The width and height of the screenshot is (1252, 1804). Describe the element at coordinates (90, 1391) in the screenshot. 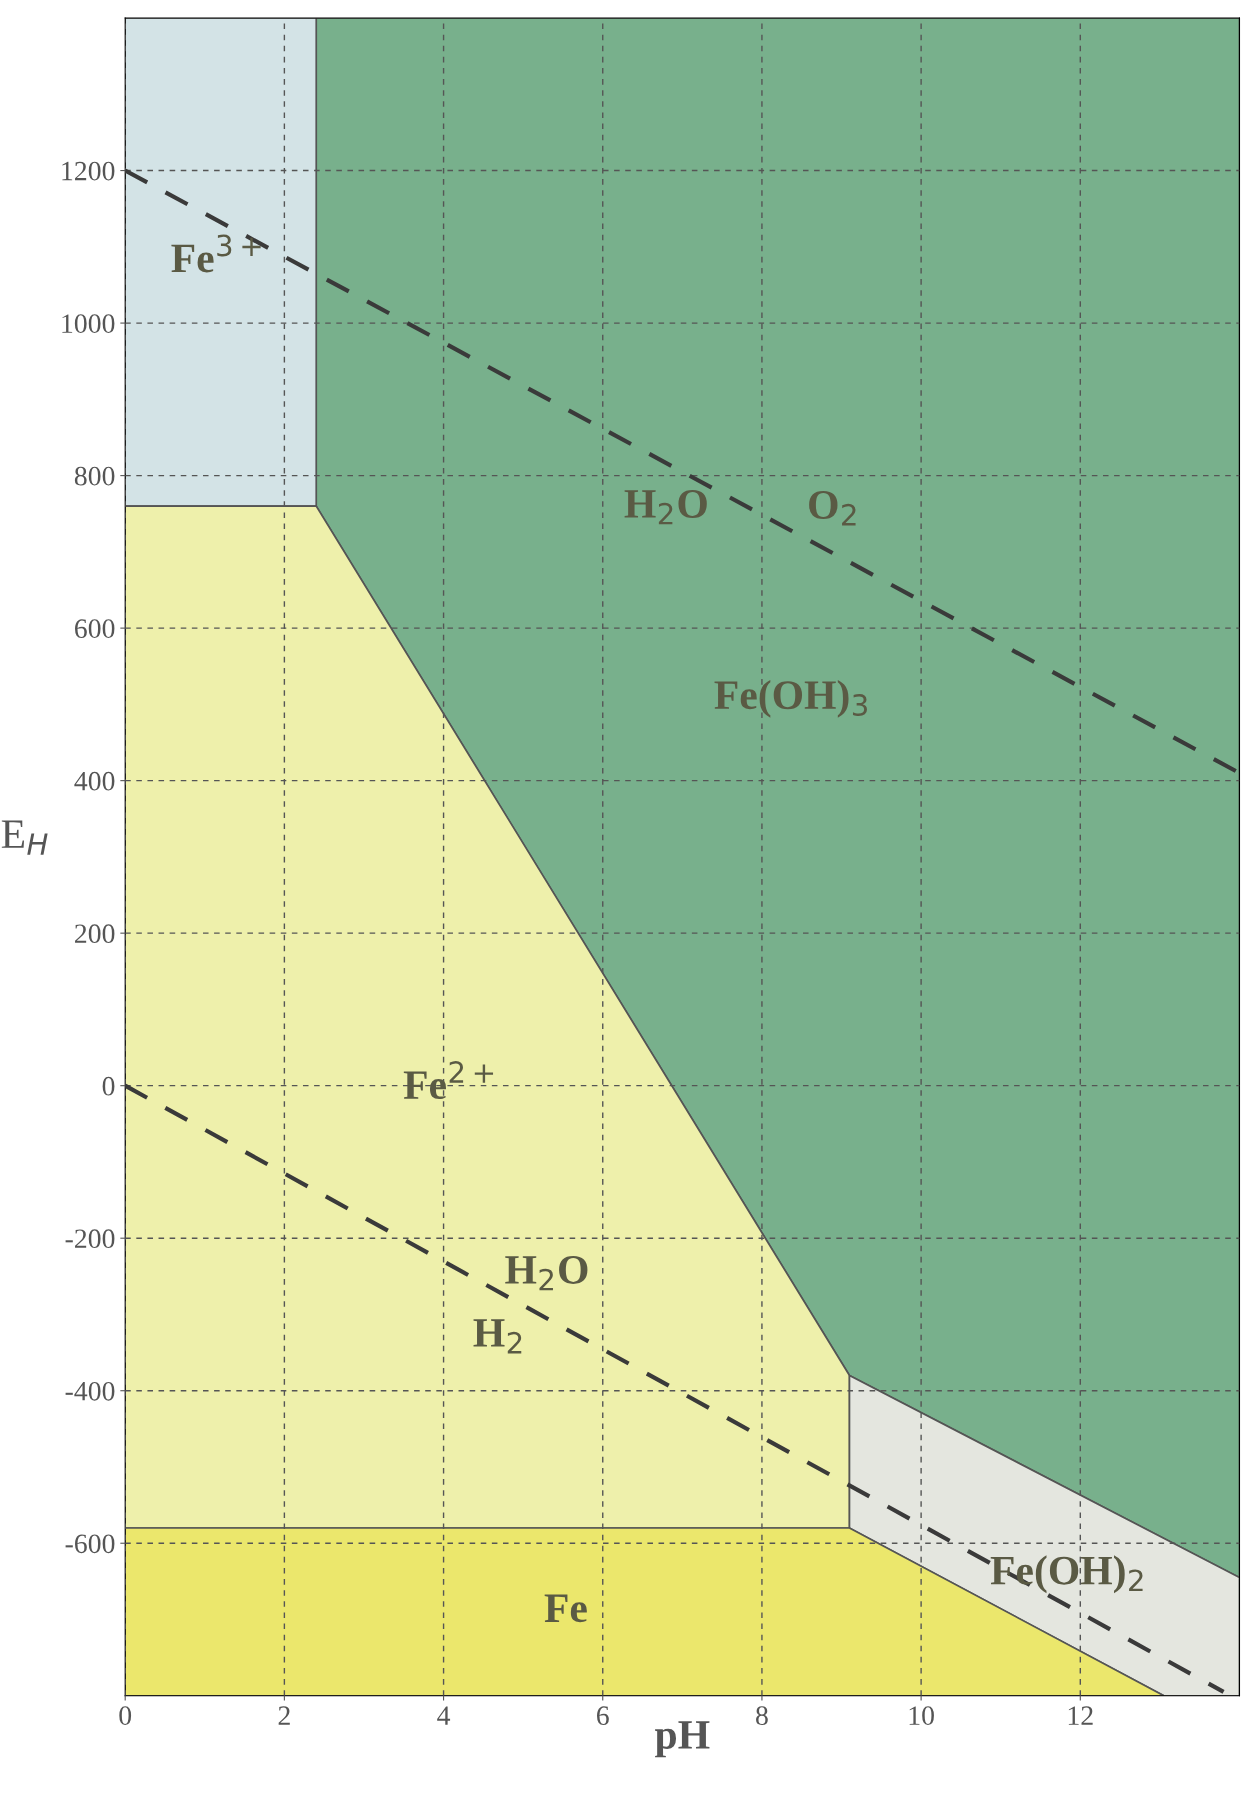

I see `y-tick-label: -400` at that location.